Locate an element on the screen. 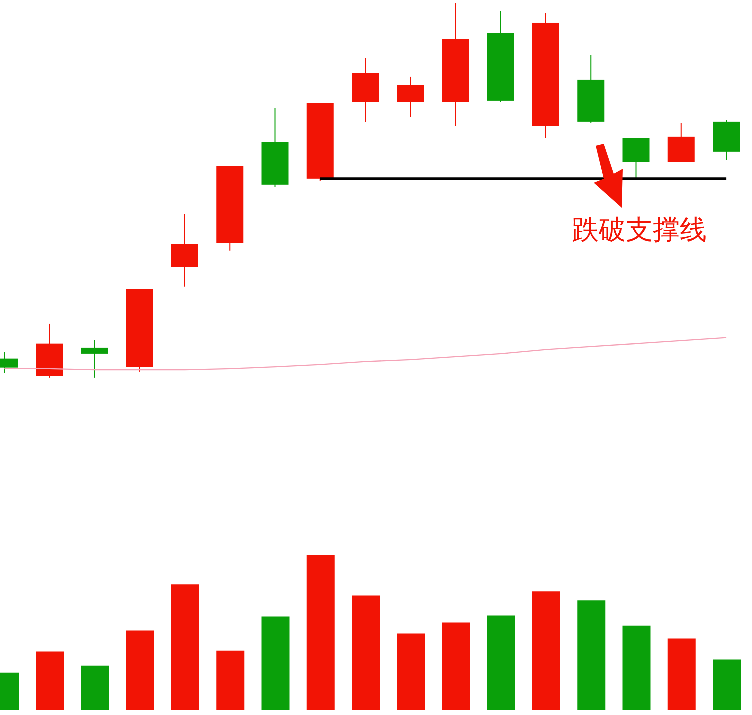 This screenshot has width=752, height=715. annotation: 跌破支撑线 is located at coordinates (639, 231).